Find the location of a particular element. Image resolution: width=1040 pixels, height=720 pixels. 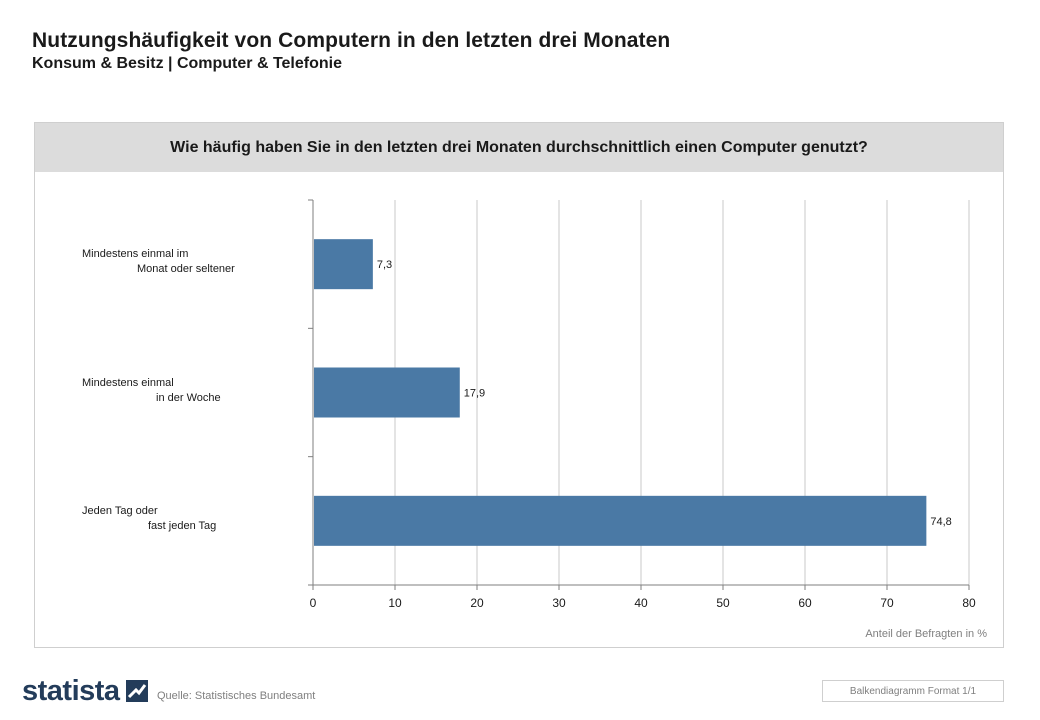

x-tick-label: 10 is located at coordinates (395, 603).